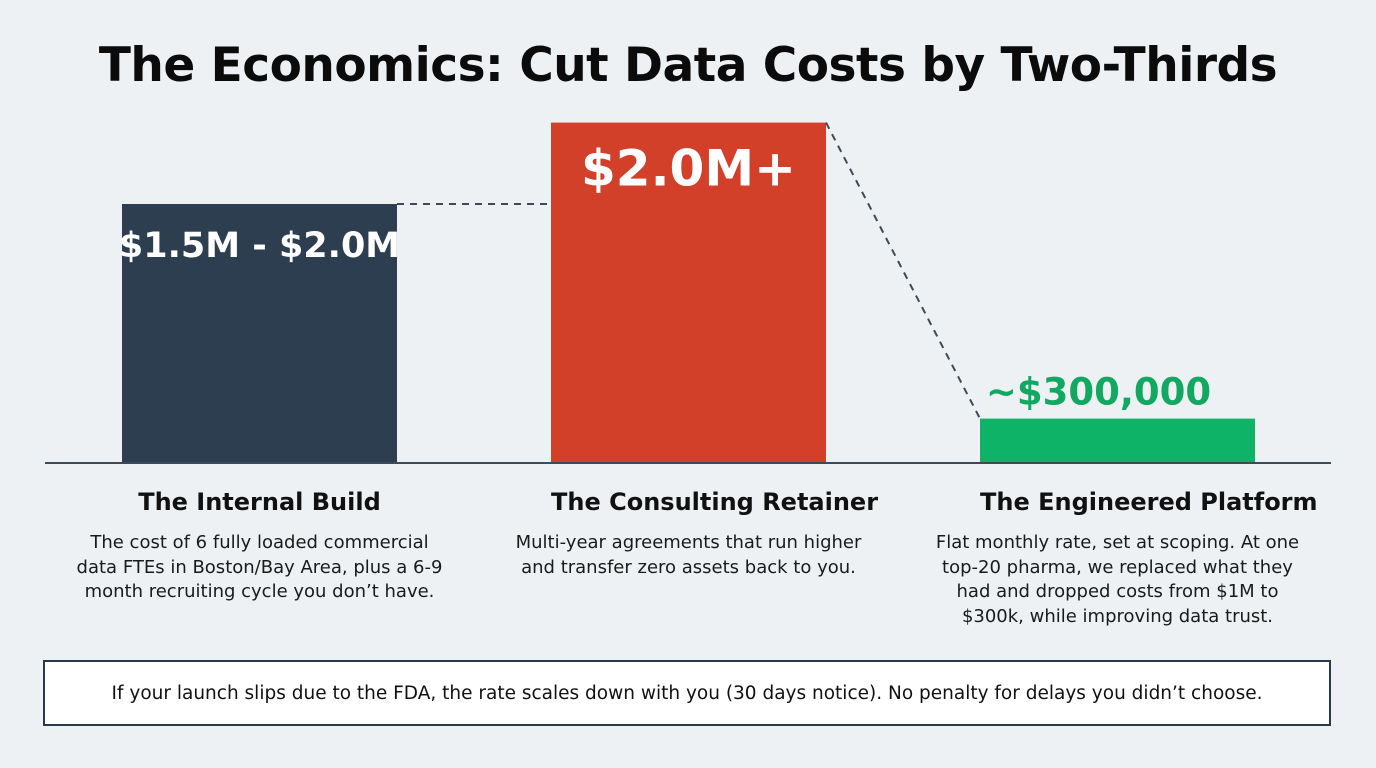  Describe the element at coordinates (259, 333) in the screenshot. I see `bar-internal-build` at that location.